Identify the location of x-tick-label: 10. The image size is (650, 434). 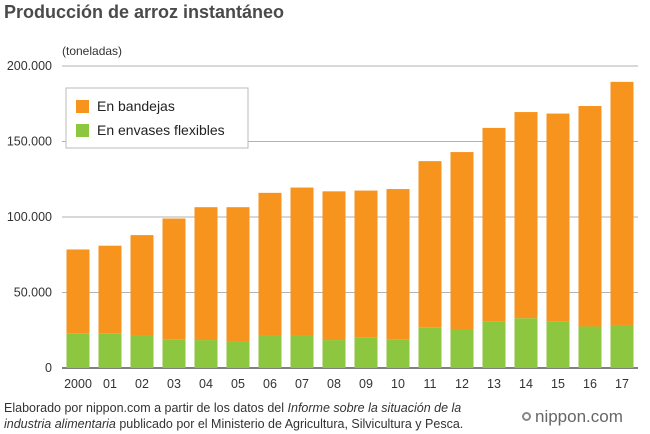
(398, 384).